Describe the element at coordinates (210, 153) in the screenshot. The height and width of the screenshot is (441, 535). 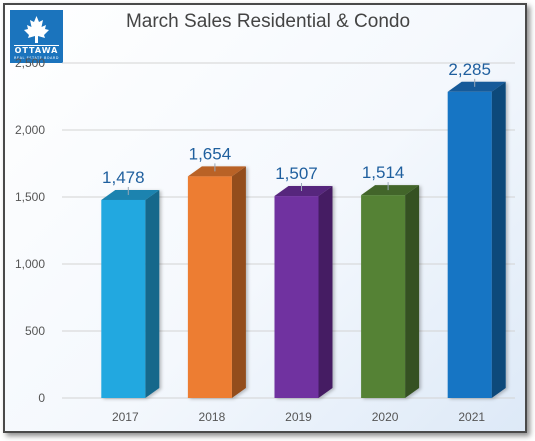
I see `data-label: 1,654` at that location.